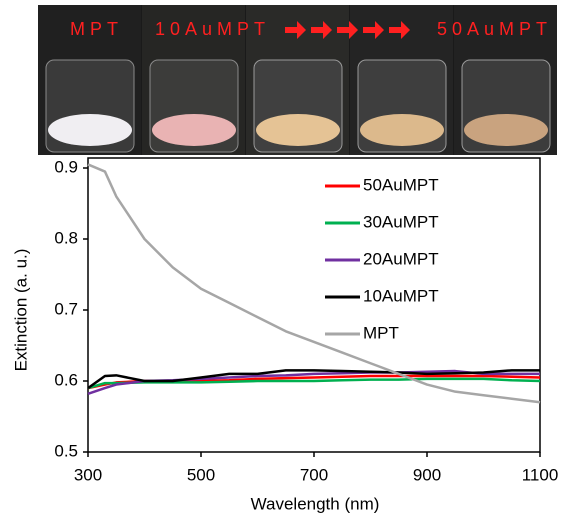 This screenshot has height=514, width=565. I want to click on y-axis-label: Extinction (a. u.), so click(20, 310).